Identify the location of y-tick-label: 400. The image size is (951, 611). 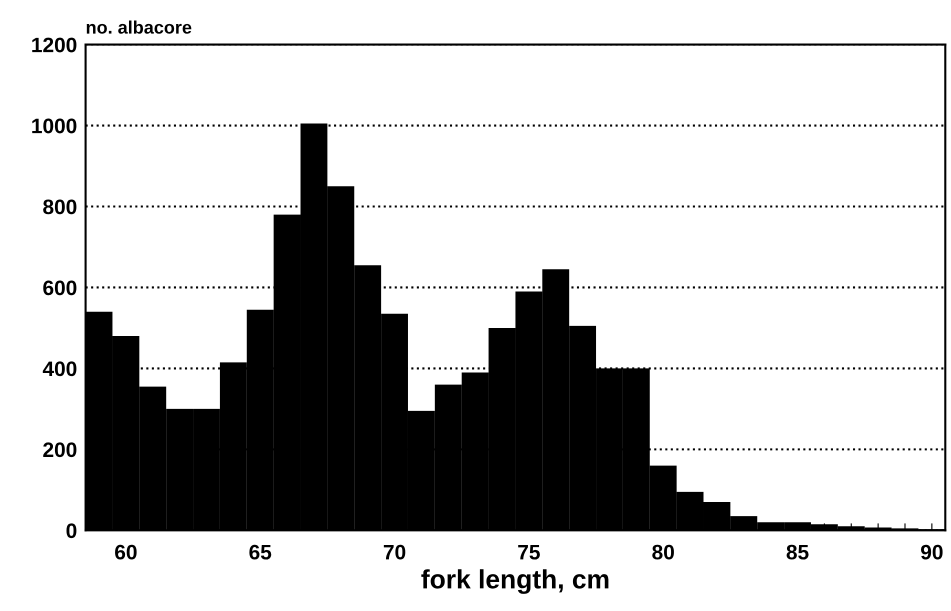
(59, 368).